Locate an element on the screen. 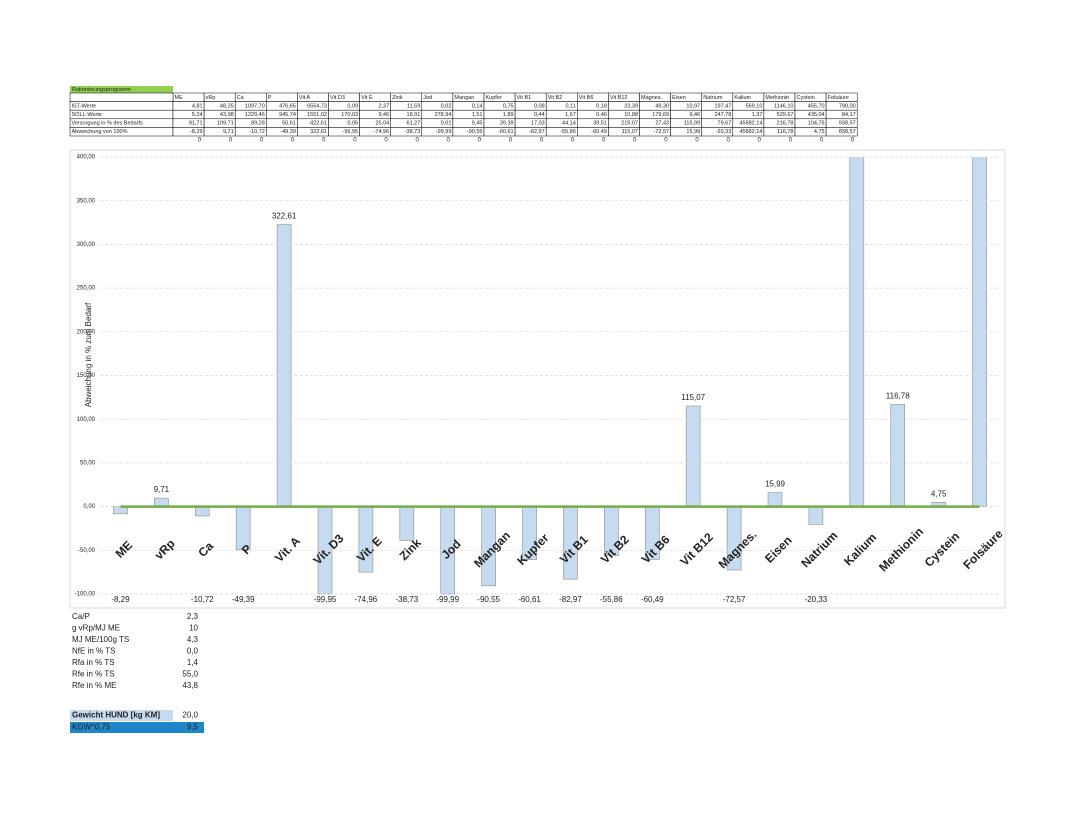 This screenshot has width=1092, height=819. cell-value: 4,75 is located at coordinates (819, 132).